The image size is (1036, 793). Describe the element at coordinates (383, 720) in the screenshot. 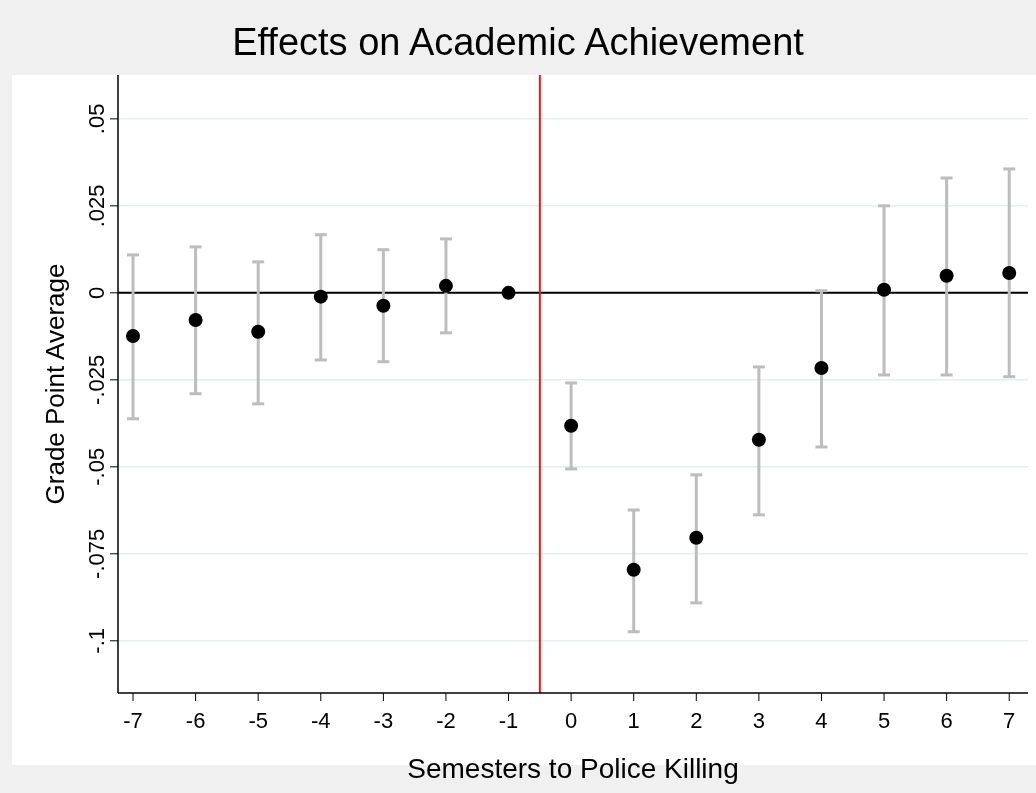

I see `x-tick-label: -3` at that location.